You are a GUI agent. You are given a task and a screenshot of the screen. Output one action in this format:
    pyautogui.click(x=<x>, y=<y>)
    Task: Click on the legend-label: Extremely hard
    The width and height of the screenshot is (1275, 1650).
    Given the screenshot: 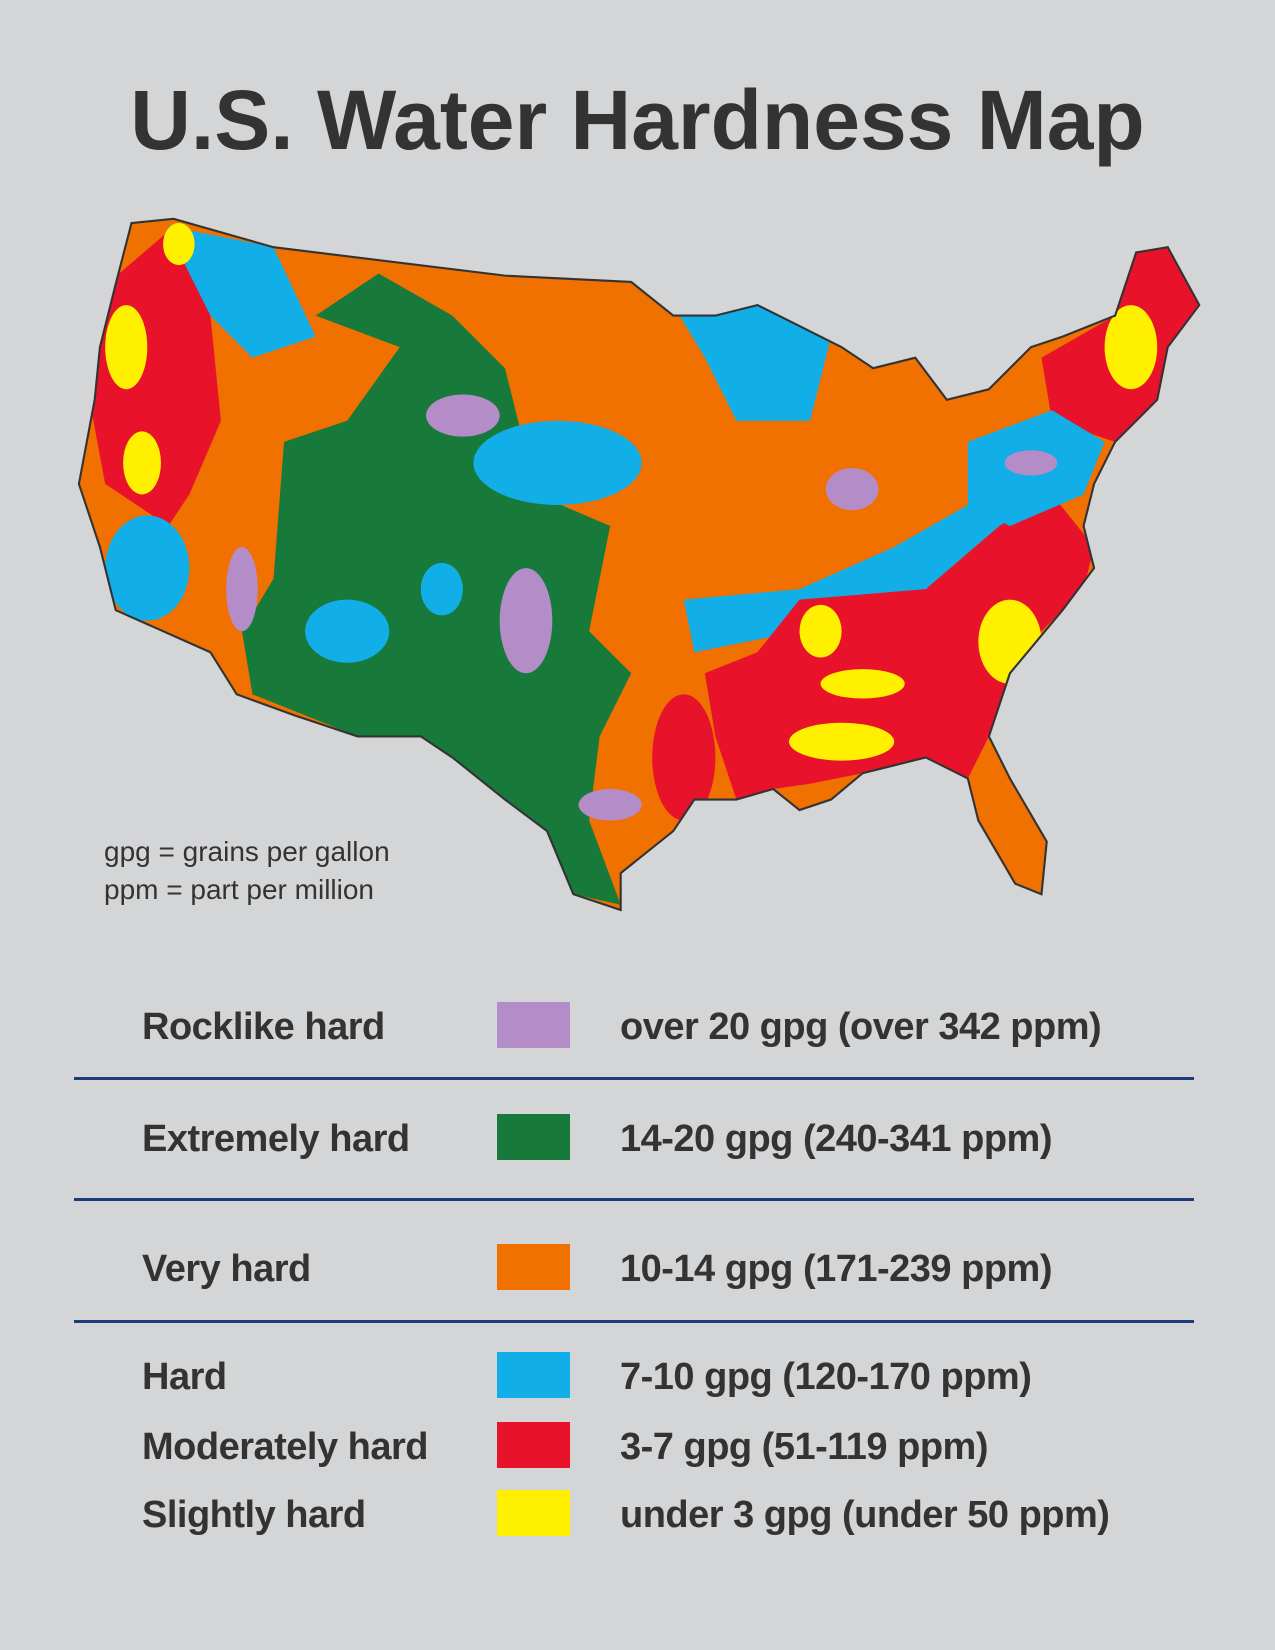 What is the action you would take?
    pyautogui.click(x=276, y=1139)
    